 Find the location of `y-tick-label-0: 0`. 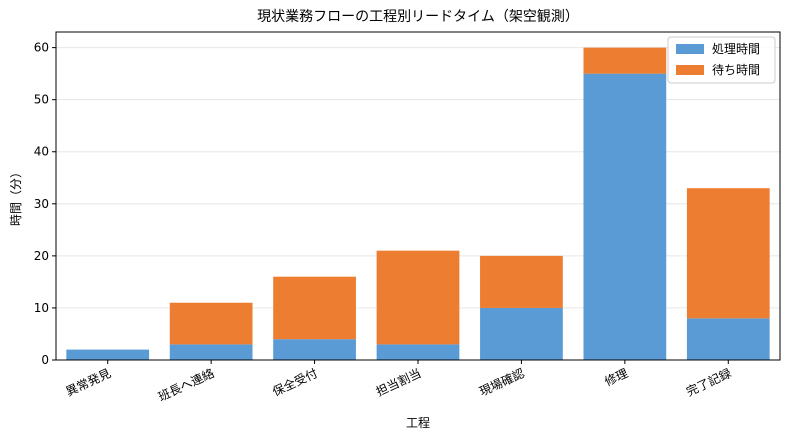

y-tick-label-0: 0 is located at coordinates (45, 360).